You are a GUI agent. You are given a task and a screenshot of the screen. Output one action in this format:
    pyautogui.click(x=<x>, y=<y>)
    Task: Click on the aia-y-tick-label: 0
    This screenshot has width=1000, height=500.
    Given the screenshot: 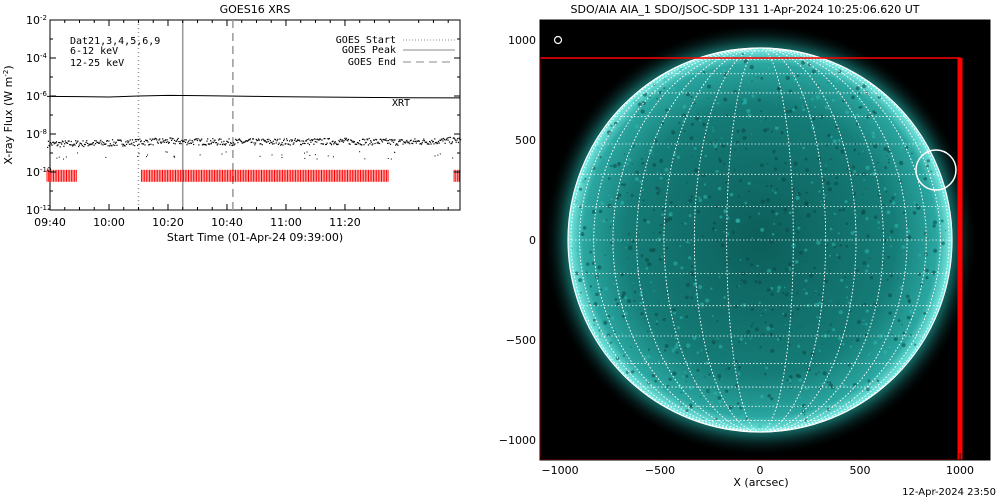 What is the action you would take?
    pyautogui.click(x=532, y=240)
    